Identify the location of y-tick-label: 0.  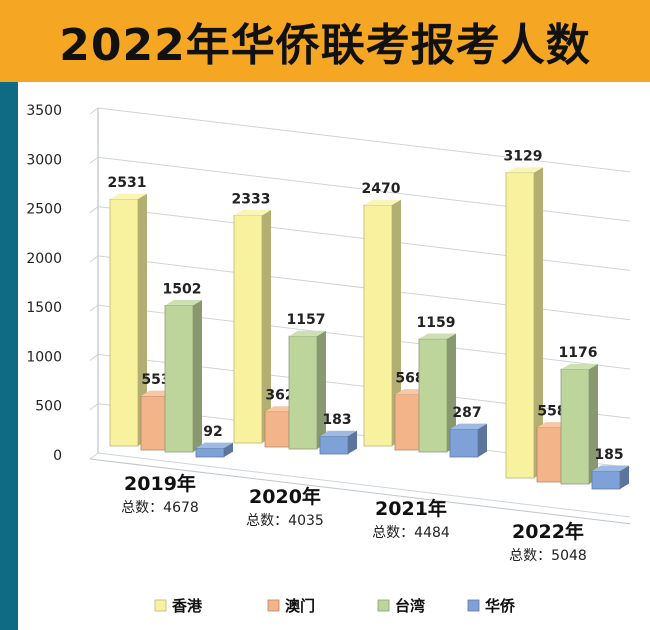
(57, 456).